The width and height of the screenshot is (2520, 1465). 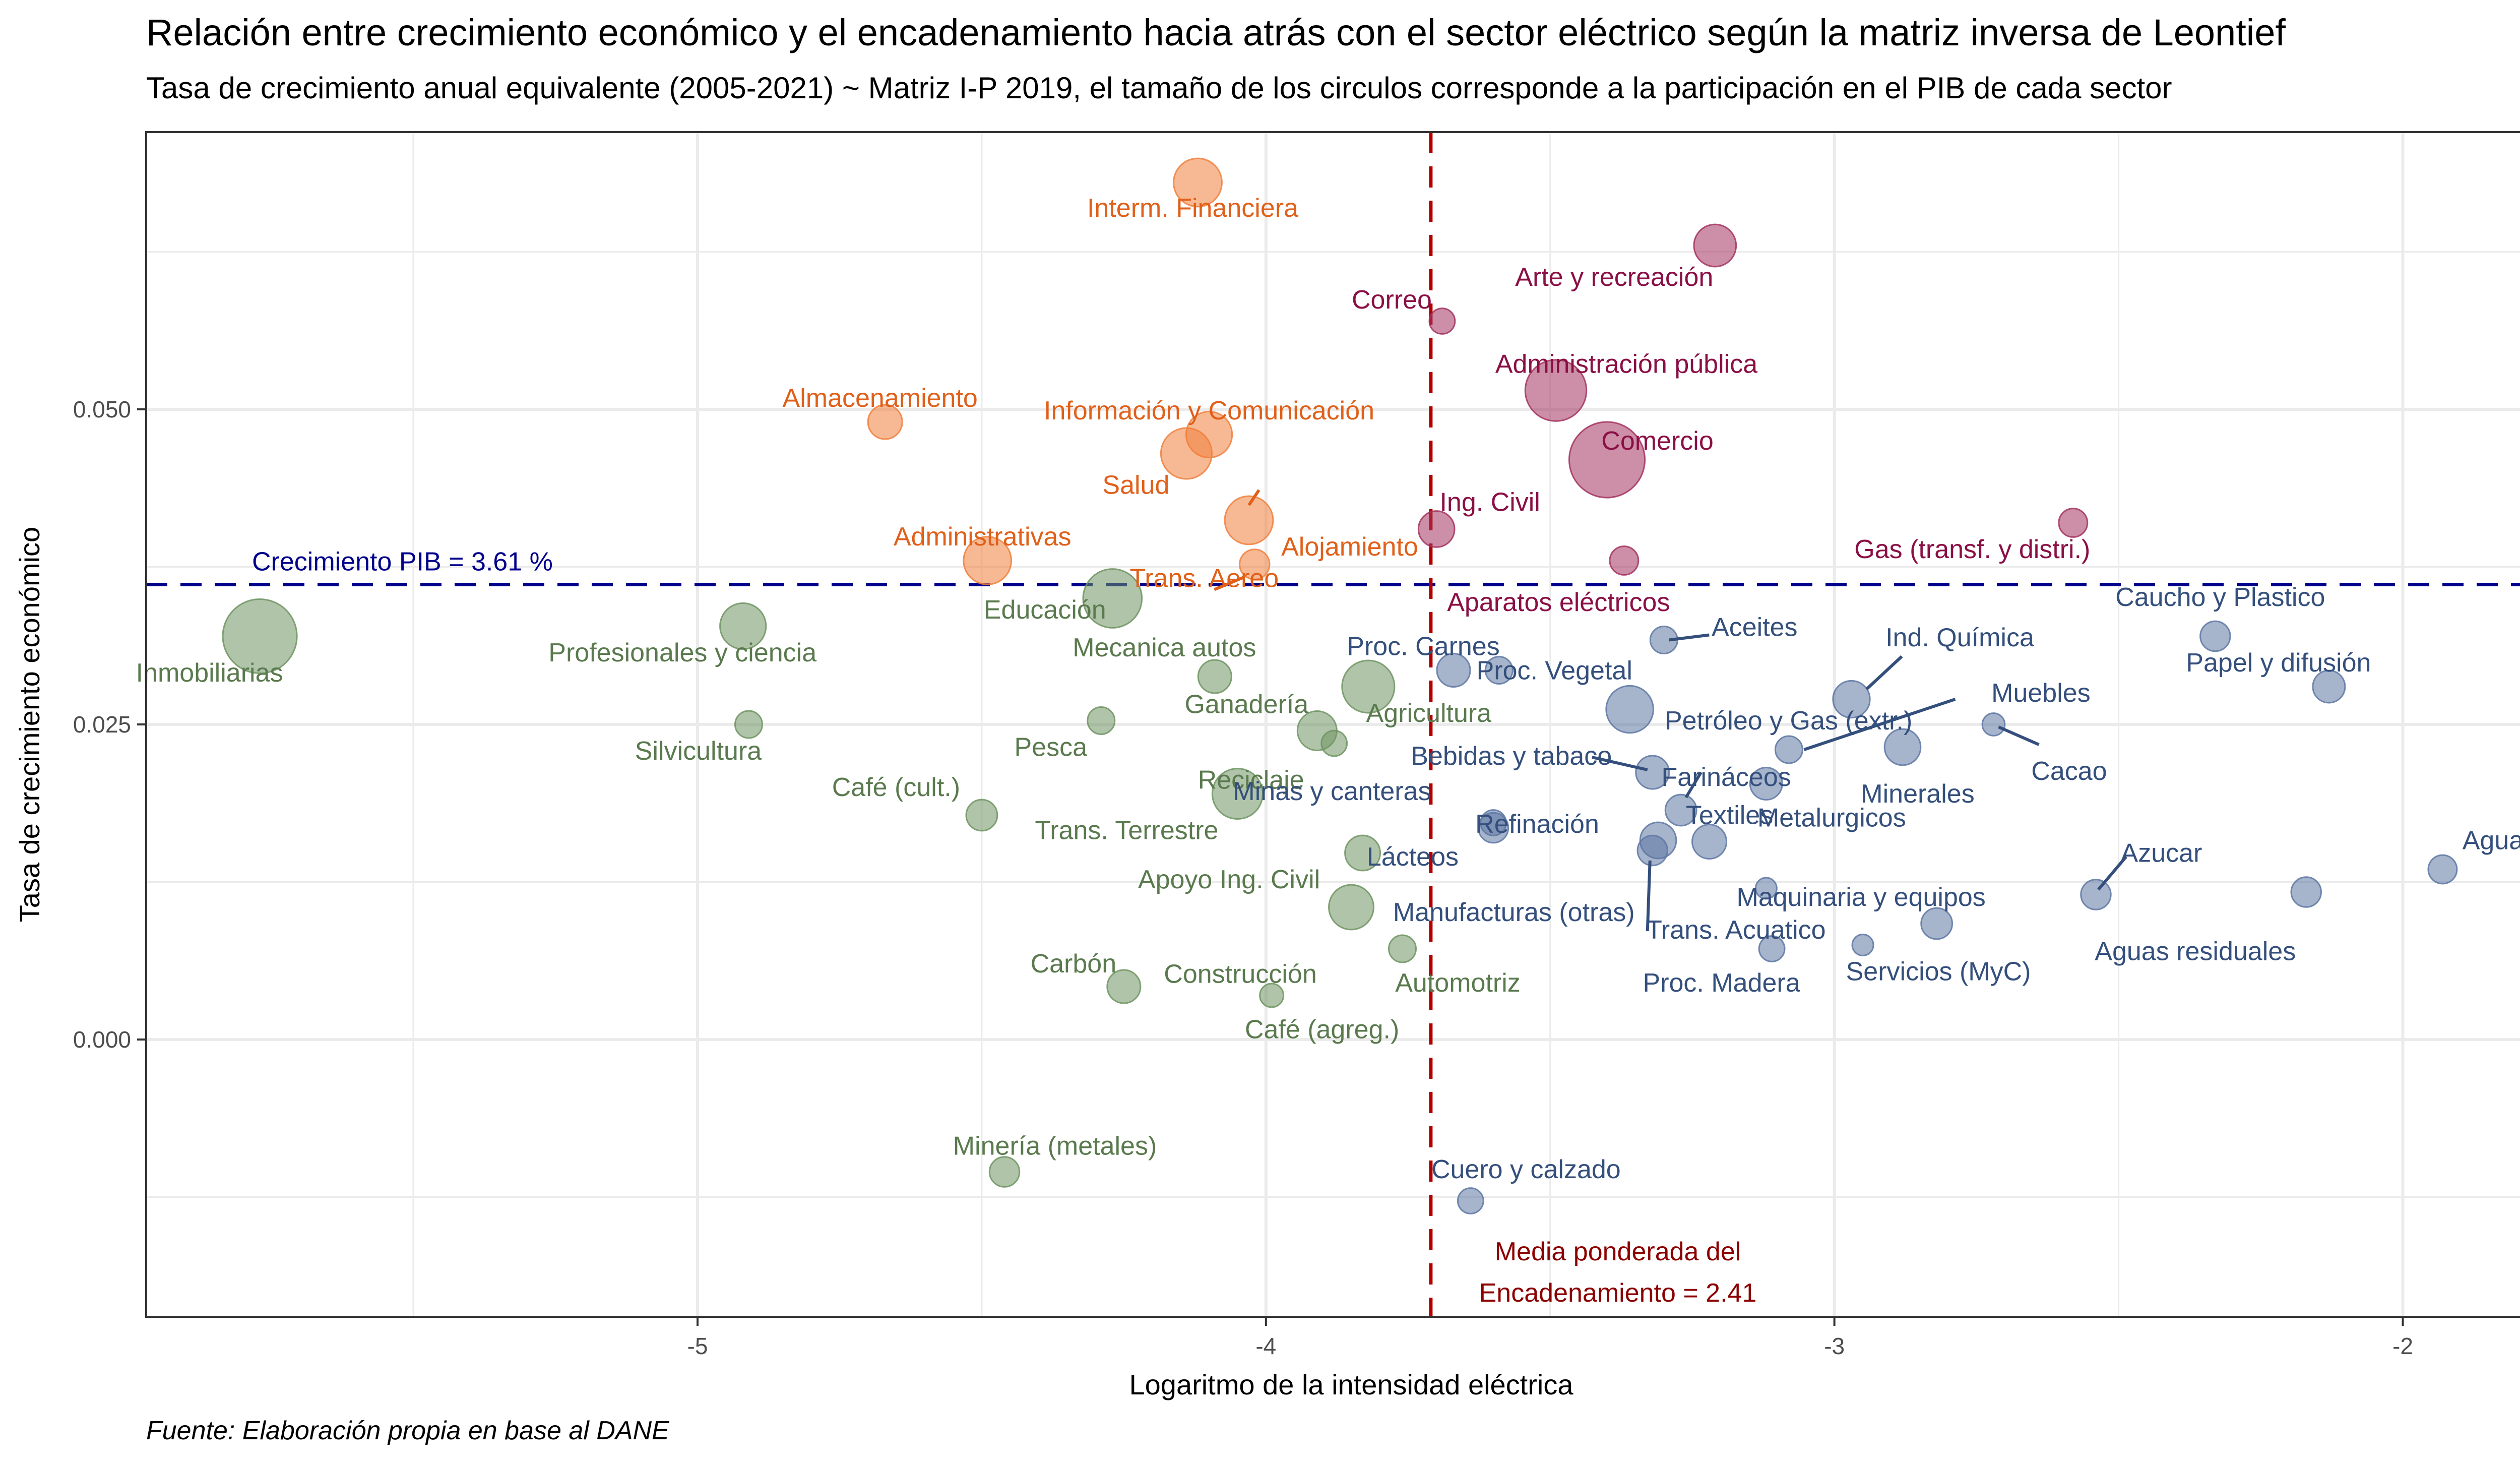 I want to click on point-correo, so click(x=1442, y=321).